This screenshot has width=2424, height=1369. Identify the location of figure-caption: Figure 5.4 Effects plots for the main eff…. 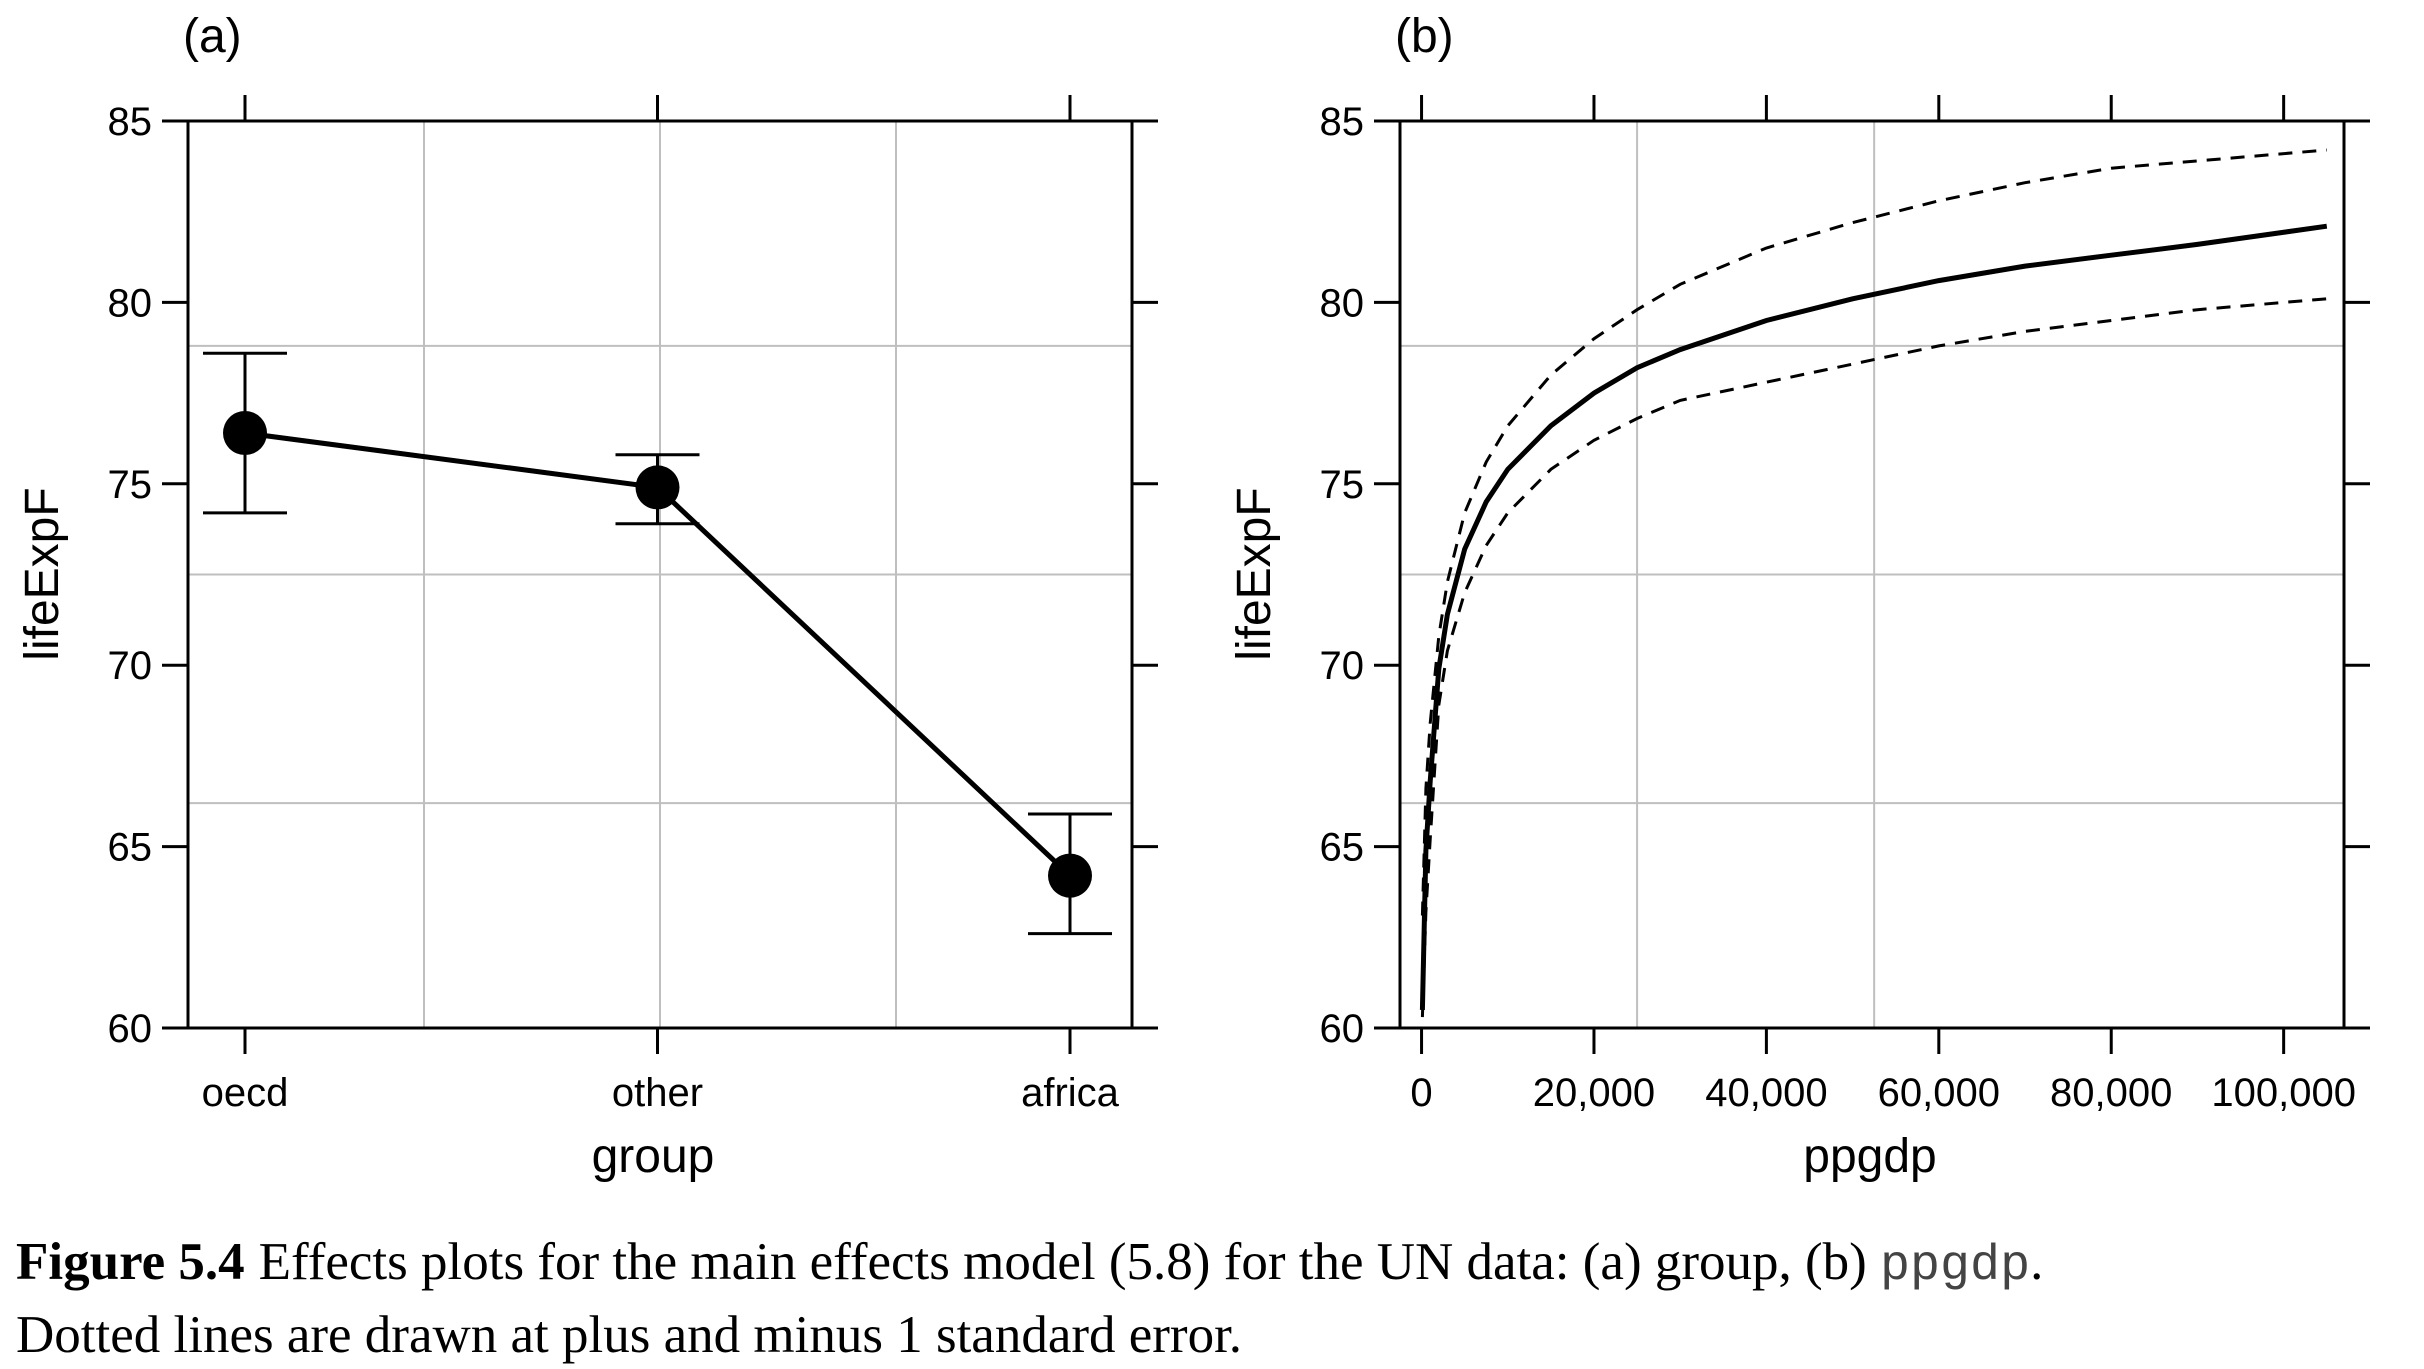
(1216, 1298).